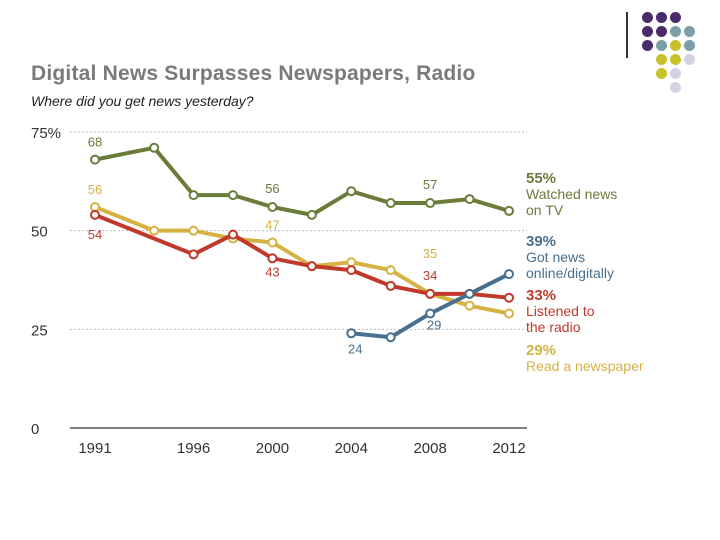 Image resolution: width=720 pixels, height=540 pixels. I want to click on end-label-pct-online: 39%, so click(541, 241).